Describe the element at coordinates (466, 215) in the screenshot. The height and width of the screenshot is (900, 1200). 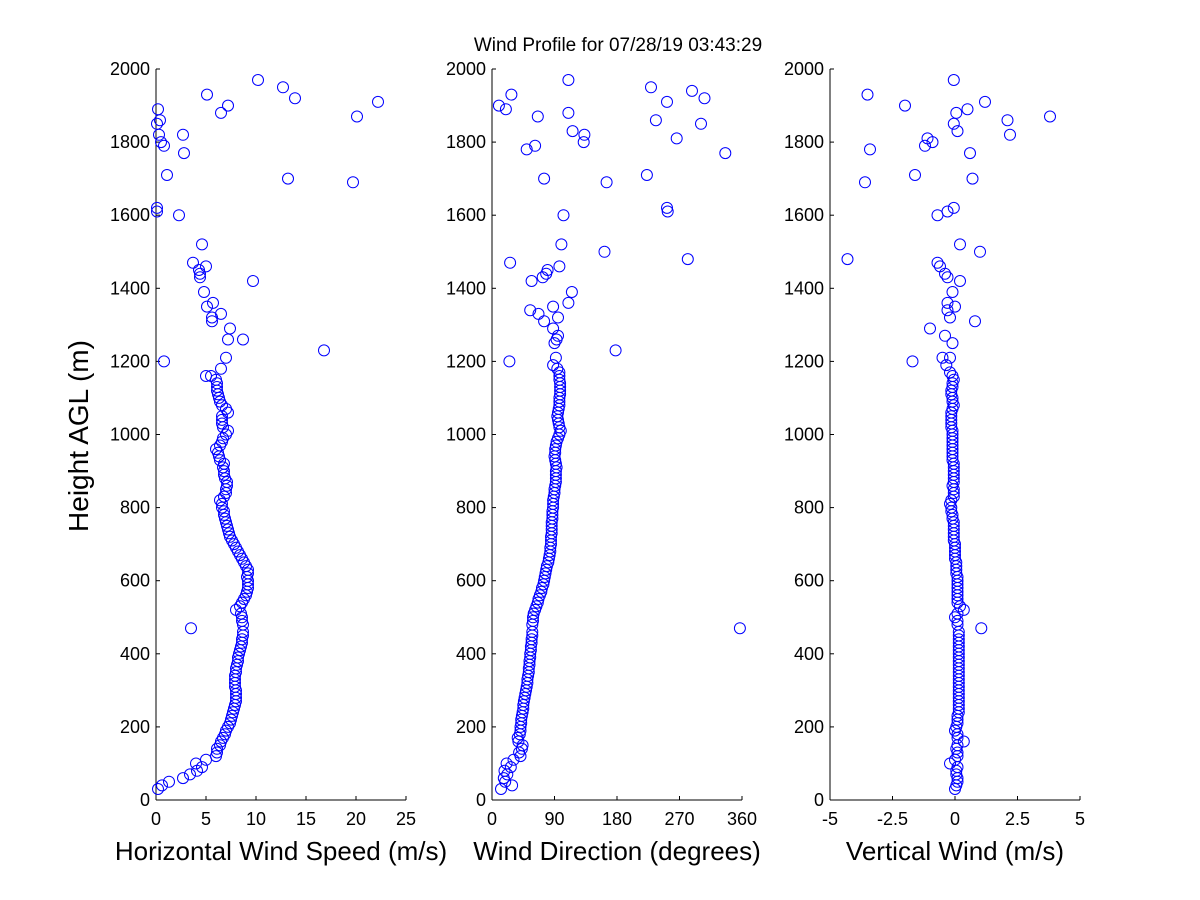
I see `y-tick-label: 1600` at that location.